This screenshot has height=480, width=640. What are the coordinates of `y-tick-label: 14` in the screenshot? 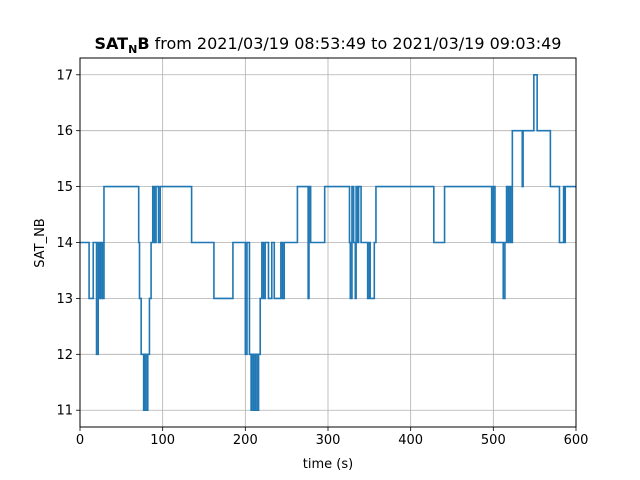 It's located at (64, 243).